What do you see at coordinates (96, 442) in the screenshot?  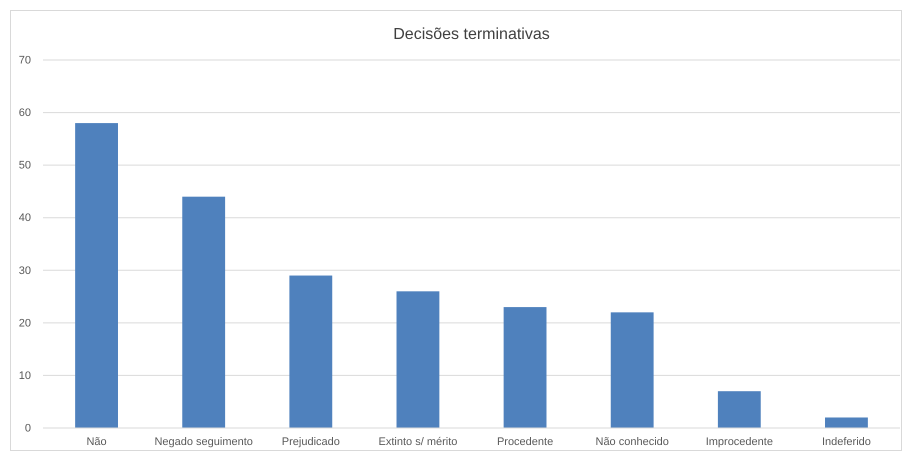 I see `x-tick-label: Não` at bounding box center [96, 442].